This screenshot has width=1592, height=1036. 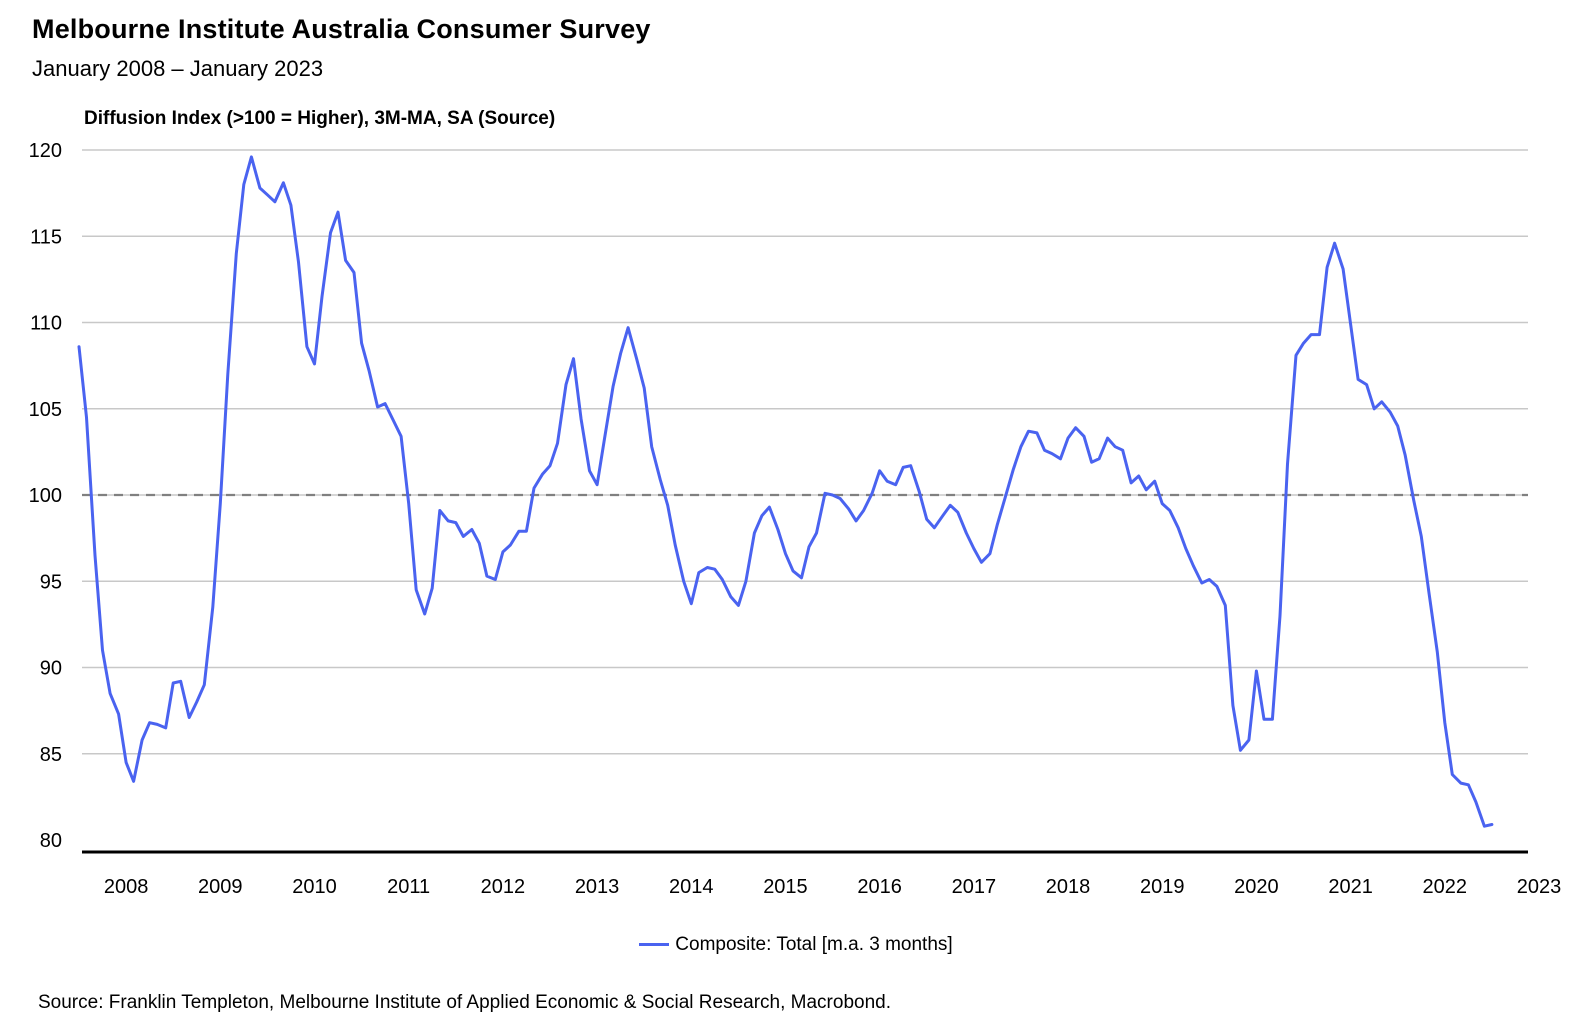 What do you see at coordinates (46, 237) in the screenshot?
I see `y-tick-label-115: 115` at bounding box center [46, 237].